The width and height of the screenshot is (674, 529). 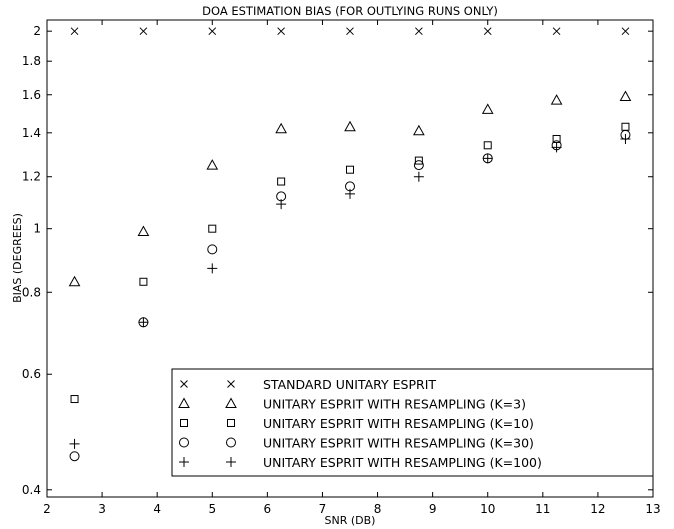 What do you see at coordinates (597, 509) in the screenshot?
I see `x-tick-label: 12` at bounding box center [597, 509].